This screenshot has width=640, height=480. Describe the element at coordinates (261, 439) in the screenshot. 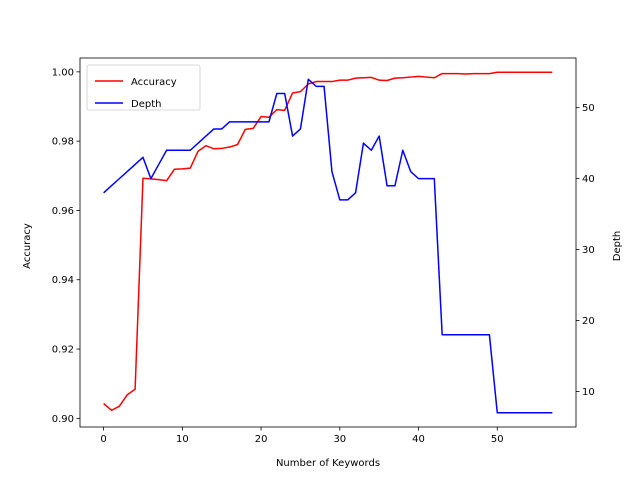

I see `x-tick-label: 20` at that location.